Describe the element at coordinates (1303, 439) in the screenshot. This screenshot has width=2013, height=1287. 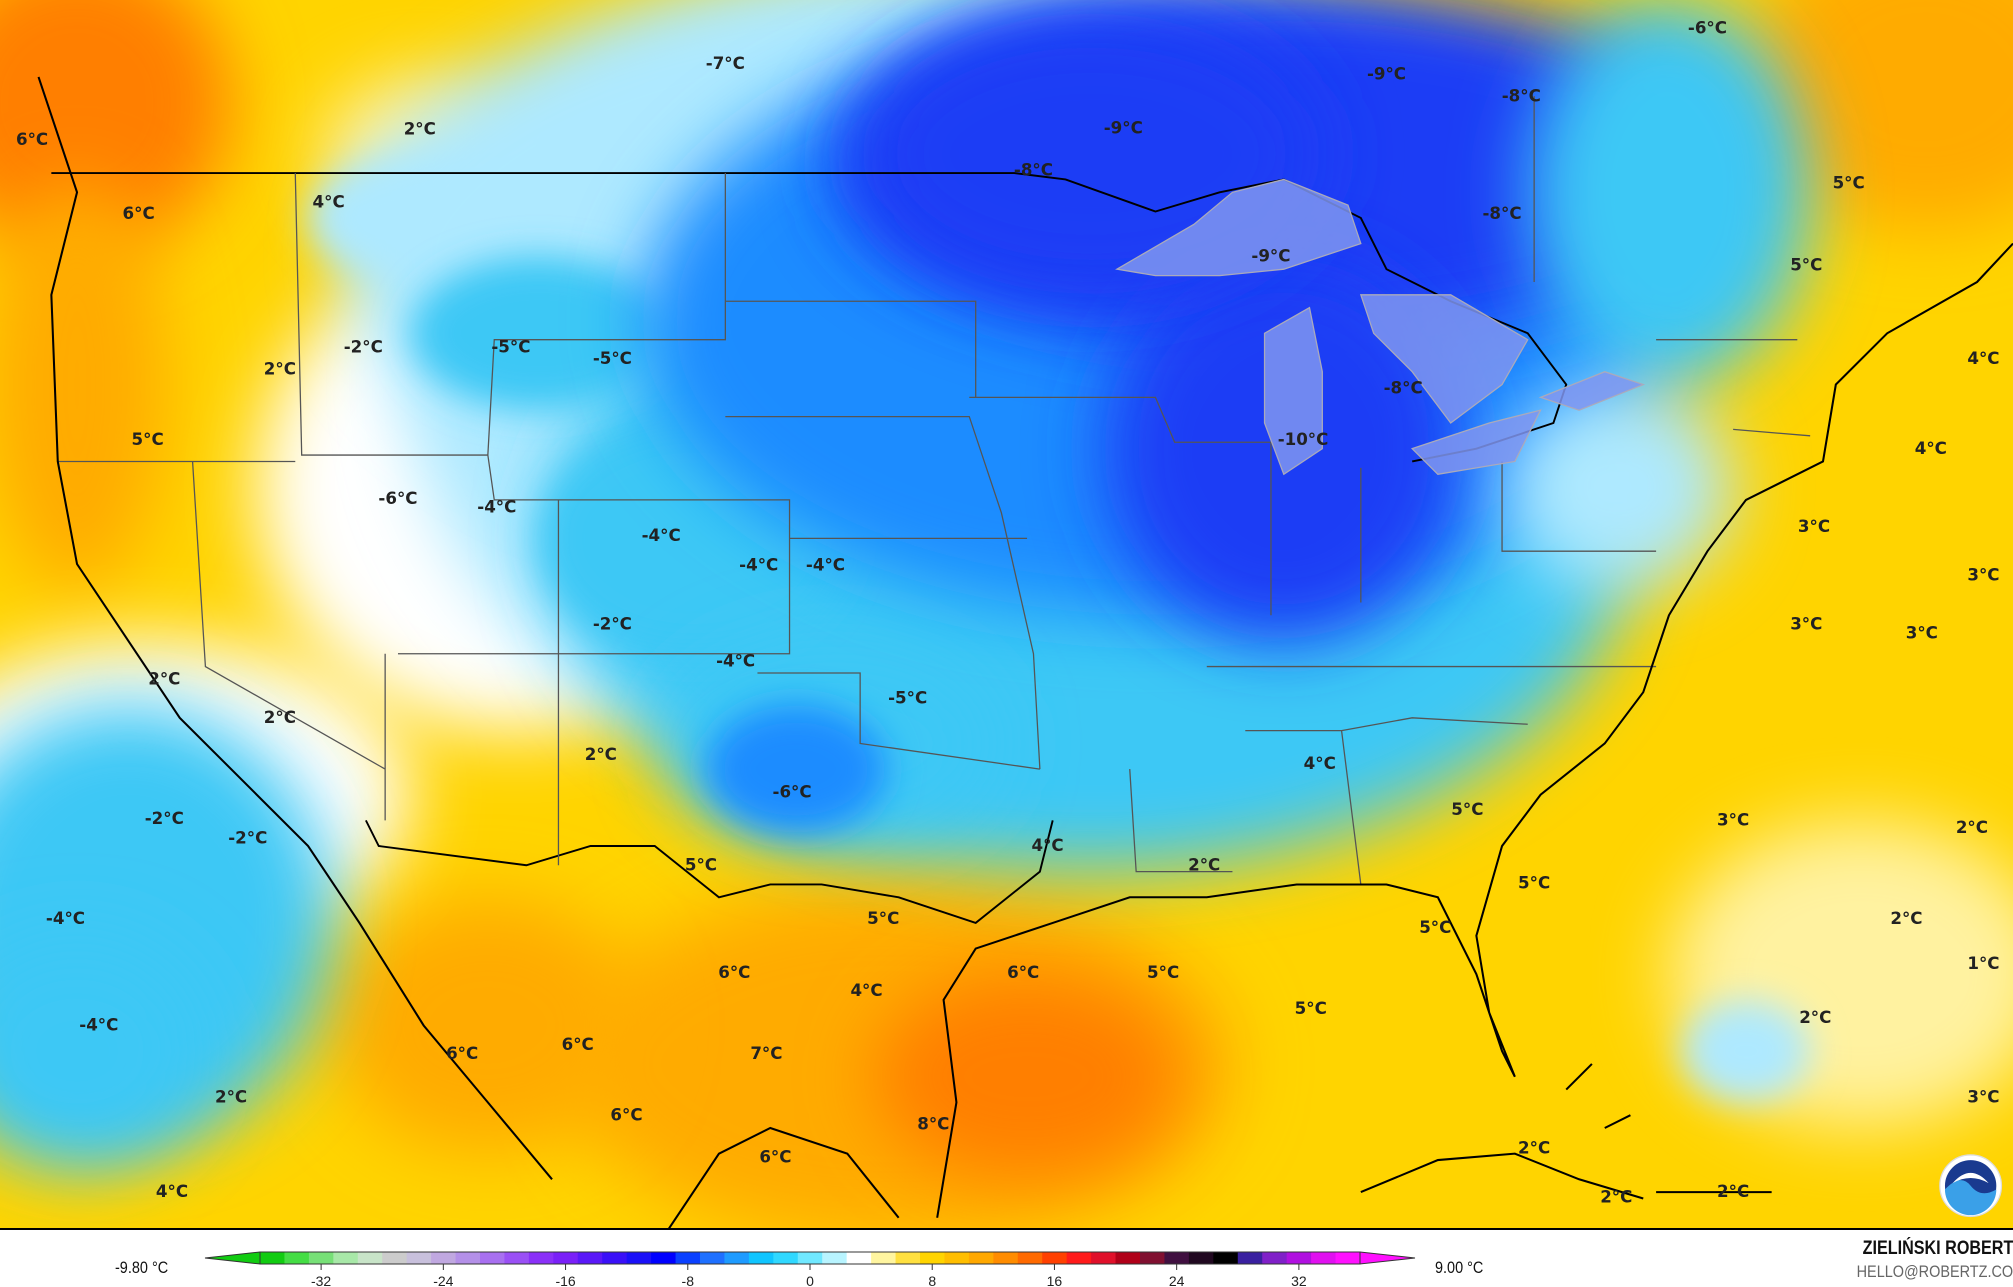
I see `temperature-label: -10°C` at that location.